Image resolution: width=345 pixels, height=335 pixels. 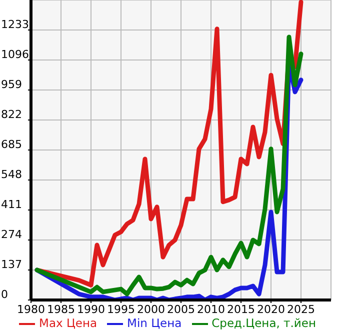 What do you see at coordinates (11, 204) in the screenshot?
I see `y-tick-label: 411` at bounding box center [11, 204].